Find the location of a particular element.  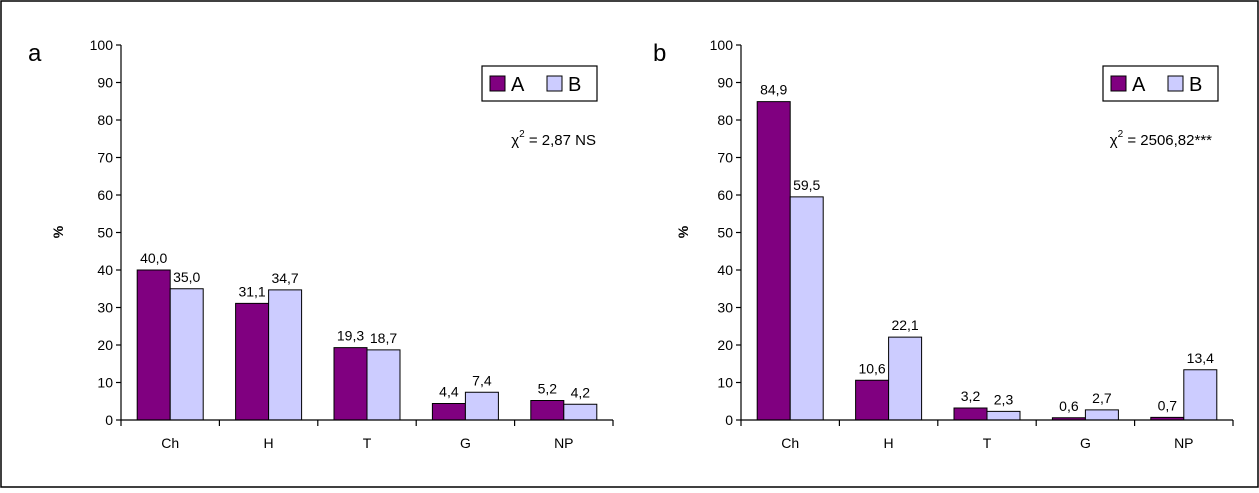

data-label: 13,4 is located at coordinates (1200, 358).